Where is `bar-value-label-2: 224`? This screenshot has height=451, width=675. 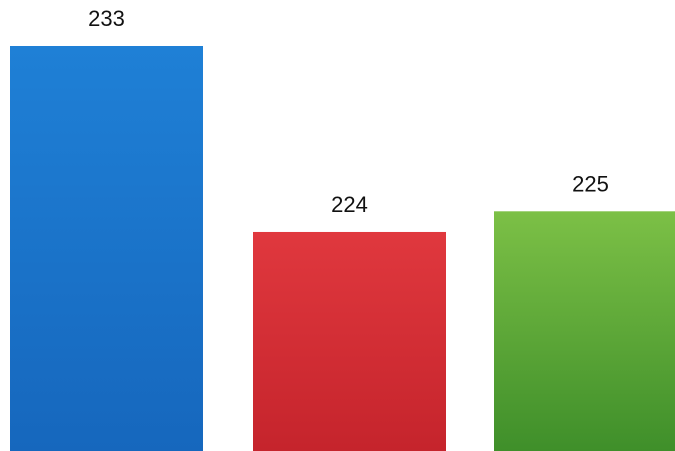
bar-value-label-2: 224 is located at coordinates (349, 204).